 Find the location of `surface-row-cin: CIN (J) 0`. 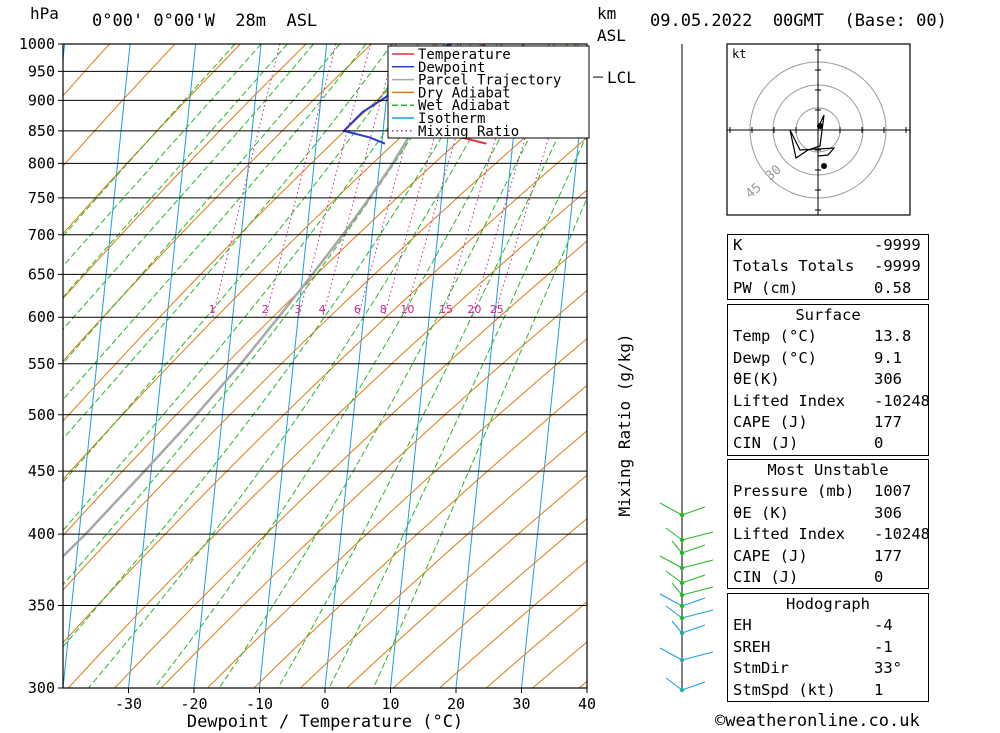

surface-row-cin: CIN (J) 0 is located at coordinates (808, 443).